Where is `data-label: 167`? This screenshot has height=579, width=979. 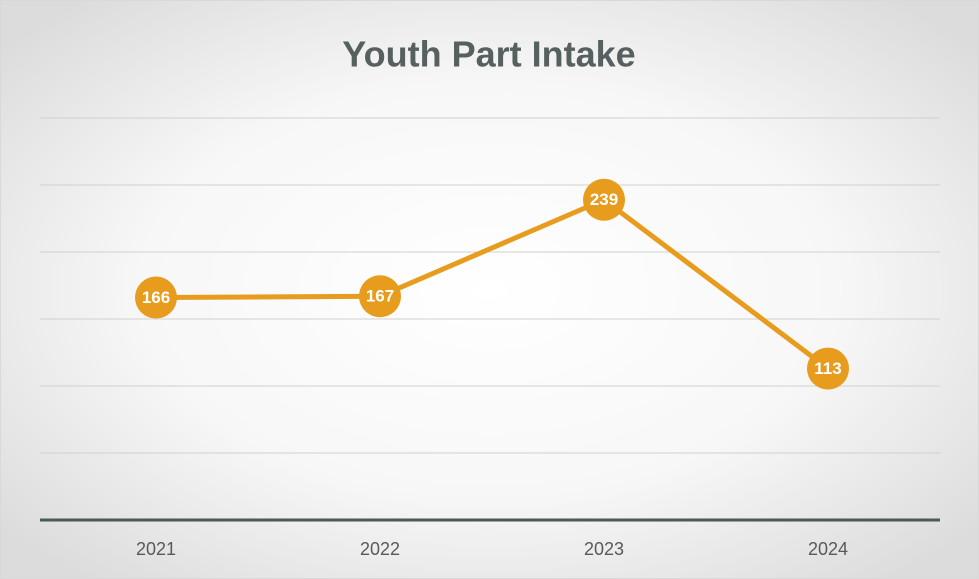
data-label: 167 is located at coordinates (380, 296).